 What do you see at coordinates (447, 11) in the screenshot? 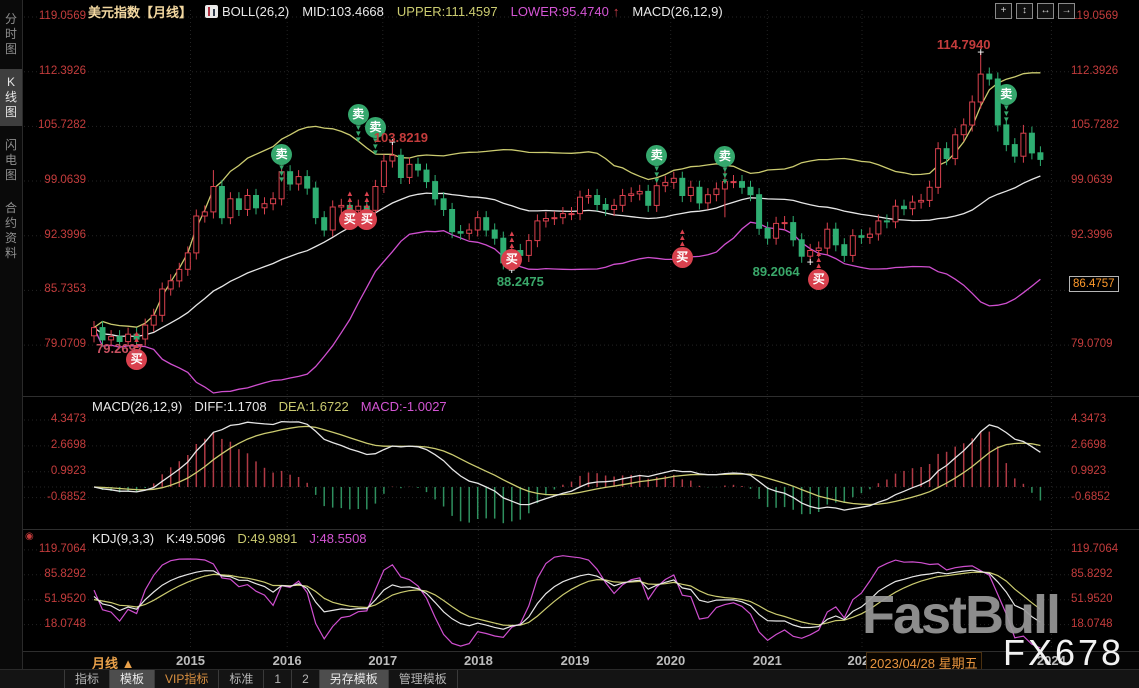
I see `boll-upper-value: UPPER:111.4597` at bounding box center [447, 11].